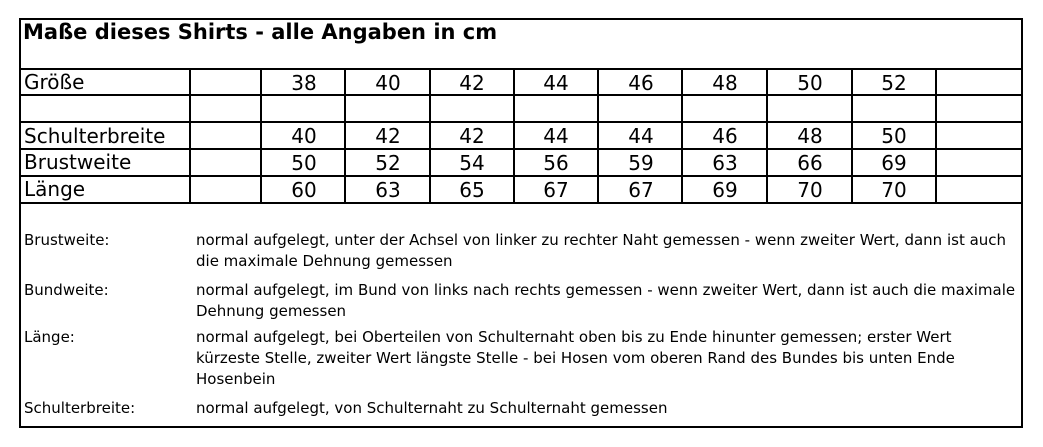 The image size is (1043, 447). What do you see at coordinates (304, 190) in the screenshot?
I see `measure-cell: 60` at bounding box center [304, 190].